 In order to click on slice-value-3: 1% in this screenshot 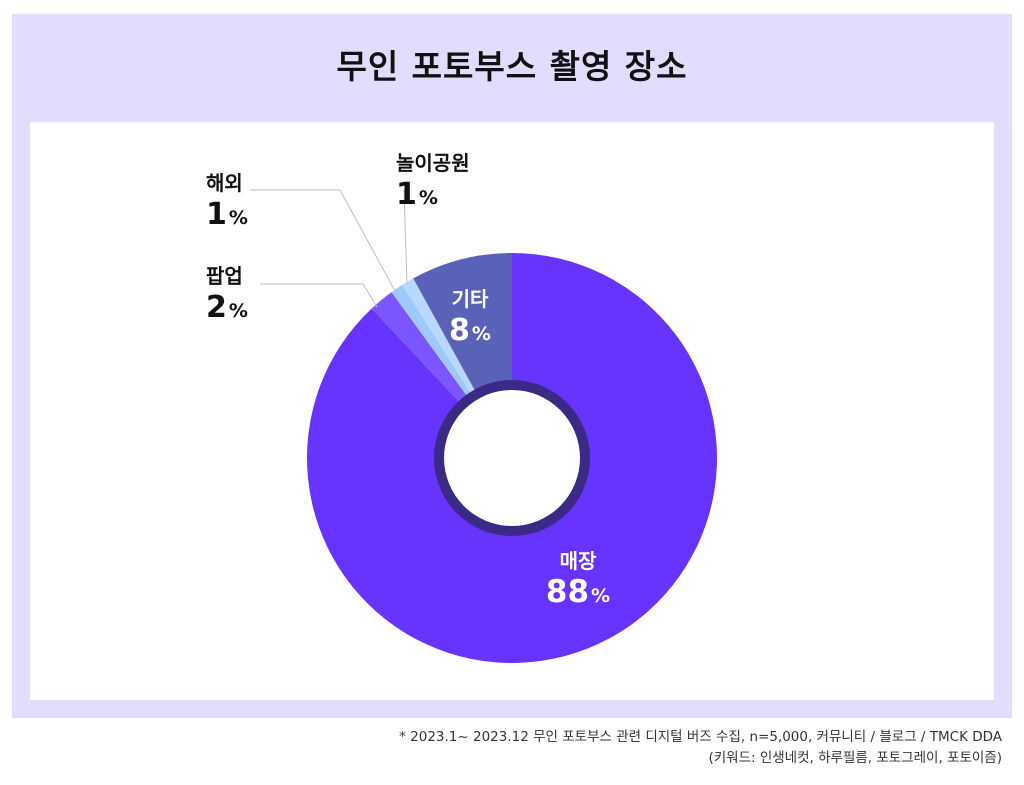, I will do `click(417, 194)`.